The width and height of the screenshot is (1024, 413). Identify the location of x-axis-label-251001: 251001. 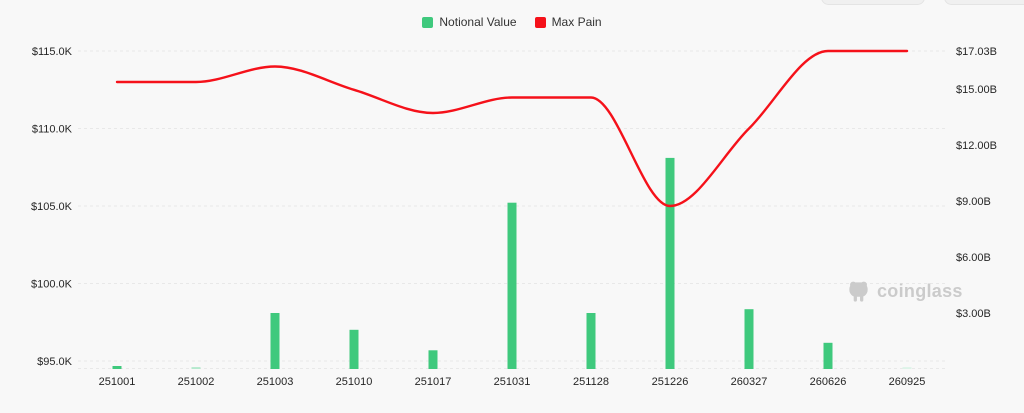
(117, 382).